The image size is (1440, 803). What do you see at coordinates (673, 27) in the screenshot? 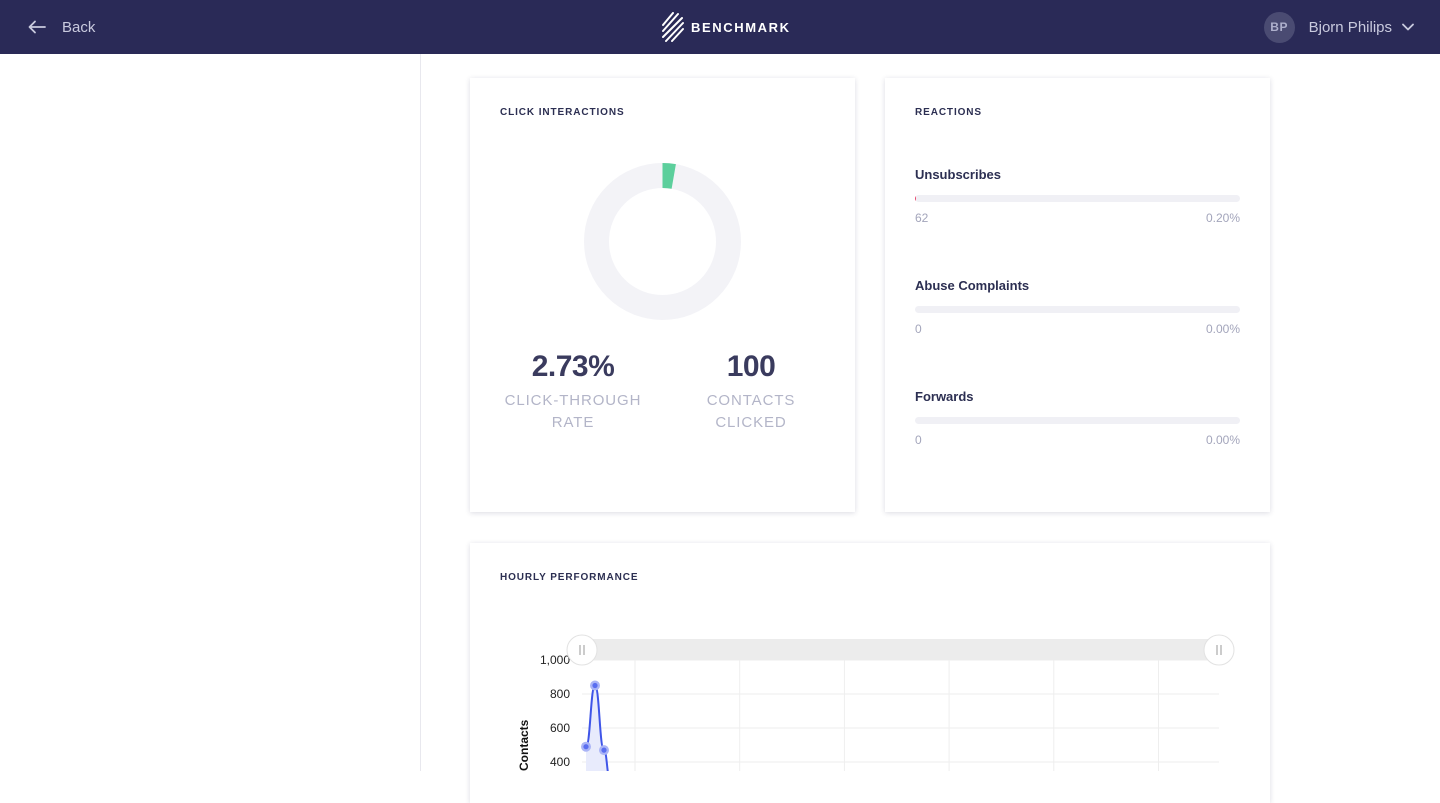
I see `benchmark-logo-icon` at bounding box center [673, 27].